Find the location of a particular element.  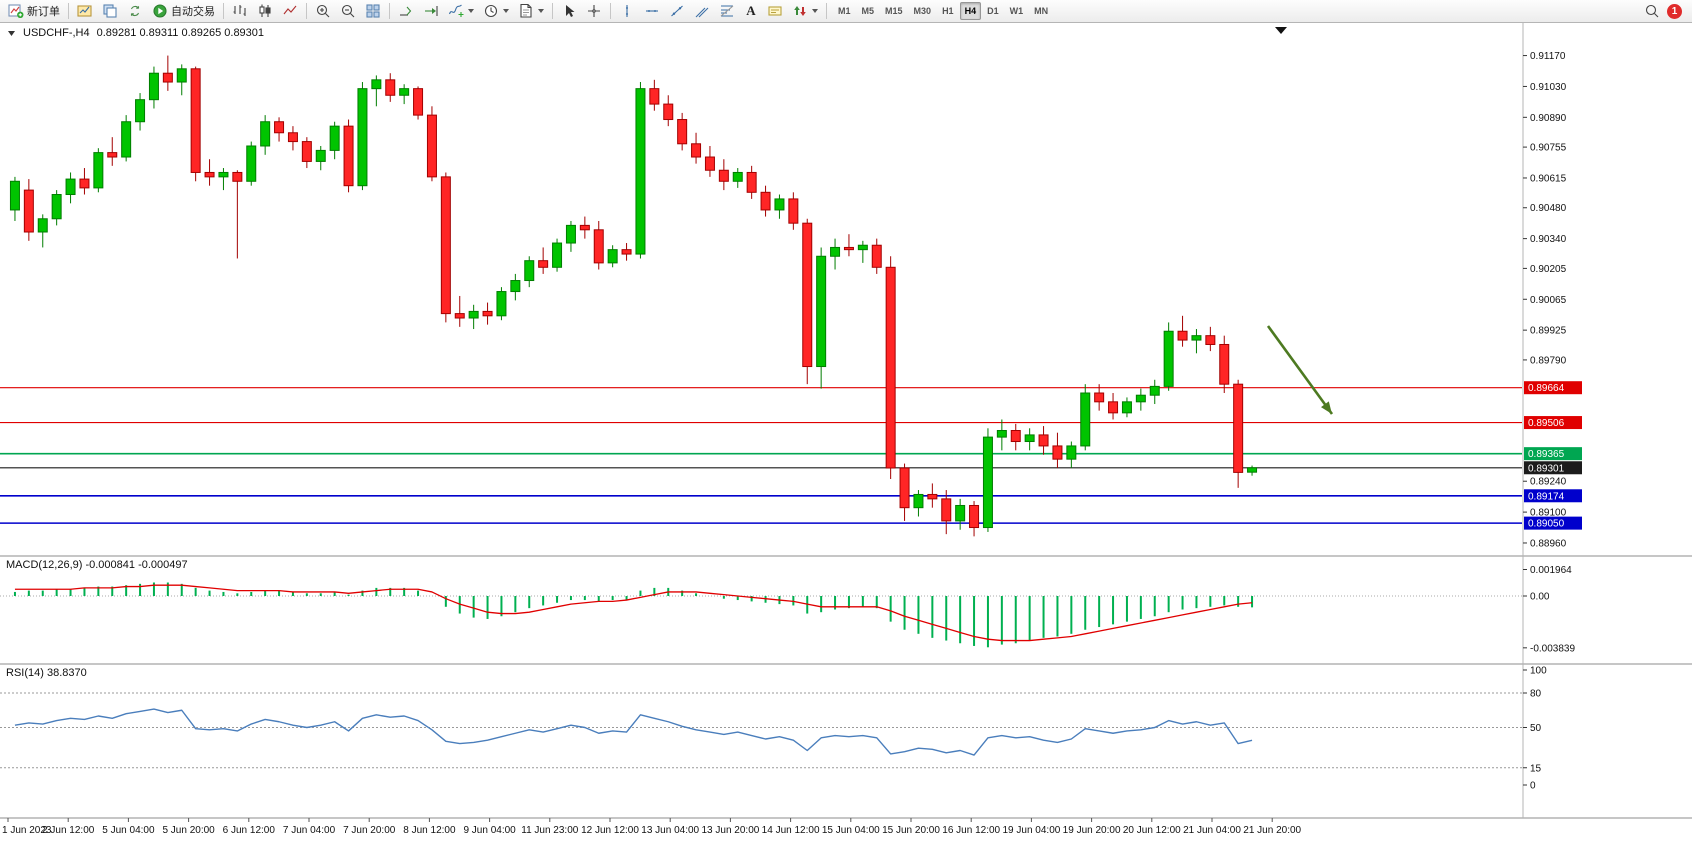

price-tick-label: 0.90205 is located at coordinates (1548, 269).